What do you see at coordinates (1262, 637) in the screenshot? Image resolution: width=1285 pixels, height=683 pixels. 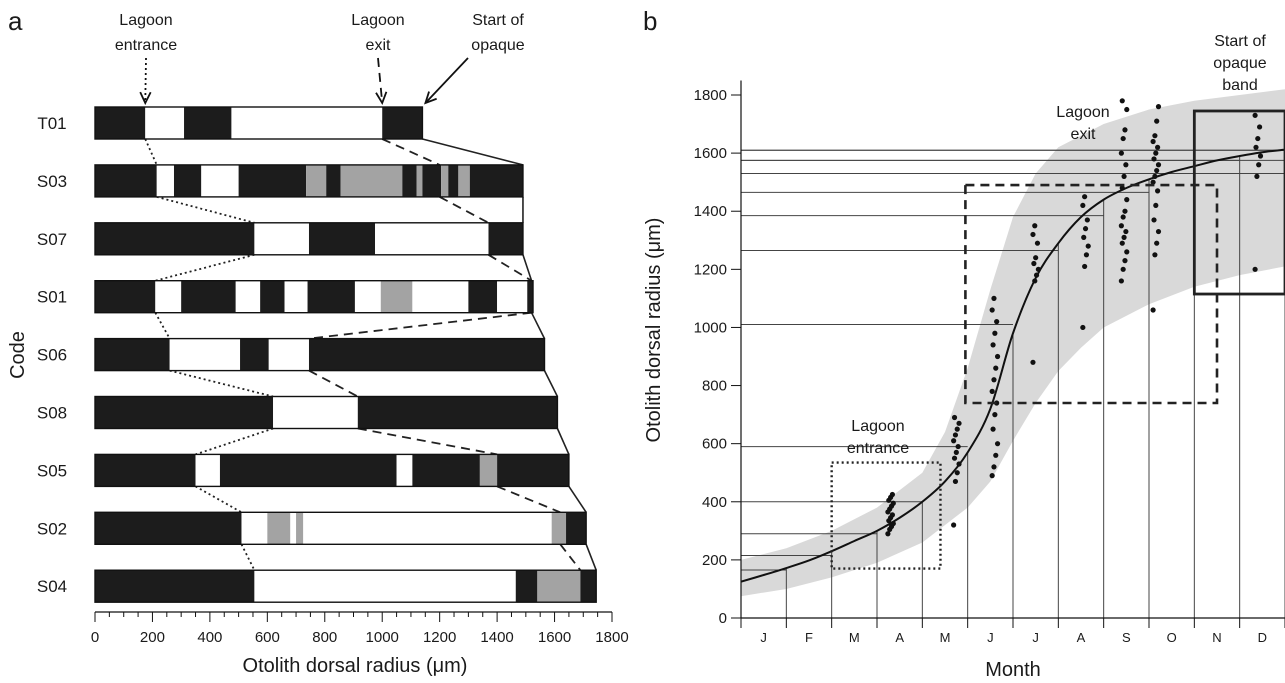 I see `x-tick-label: D` at bounding box center [1262, 637].